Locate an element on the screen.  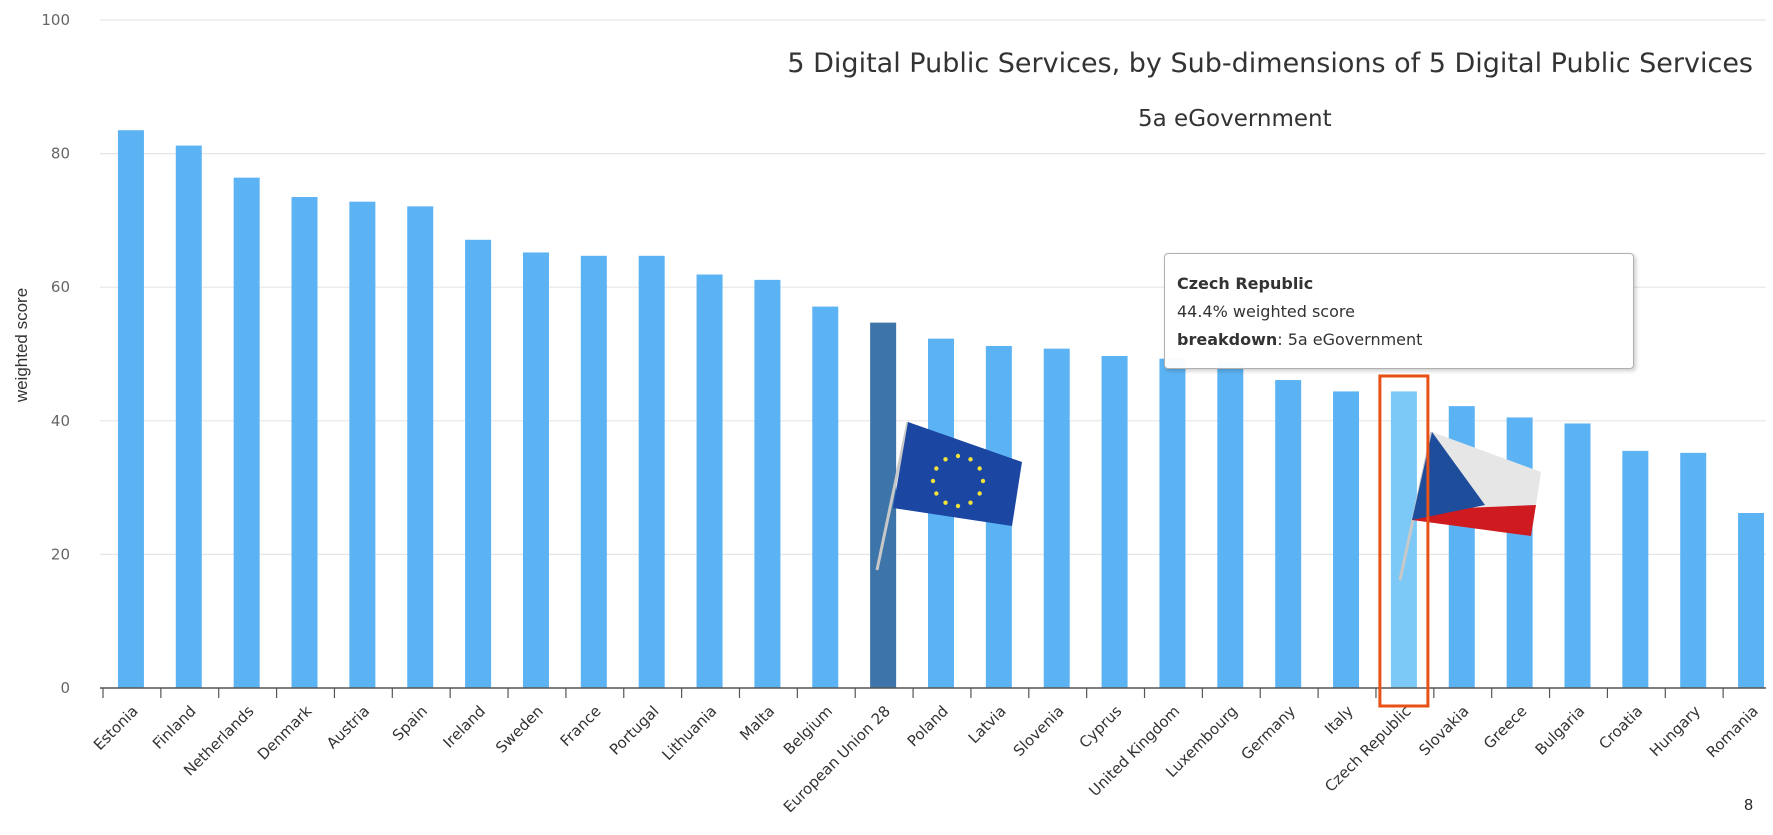
highlight-box is located at coordinates (1404, 541).